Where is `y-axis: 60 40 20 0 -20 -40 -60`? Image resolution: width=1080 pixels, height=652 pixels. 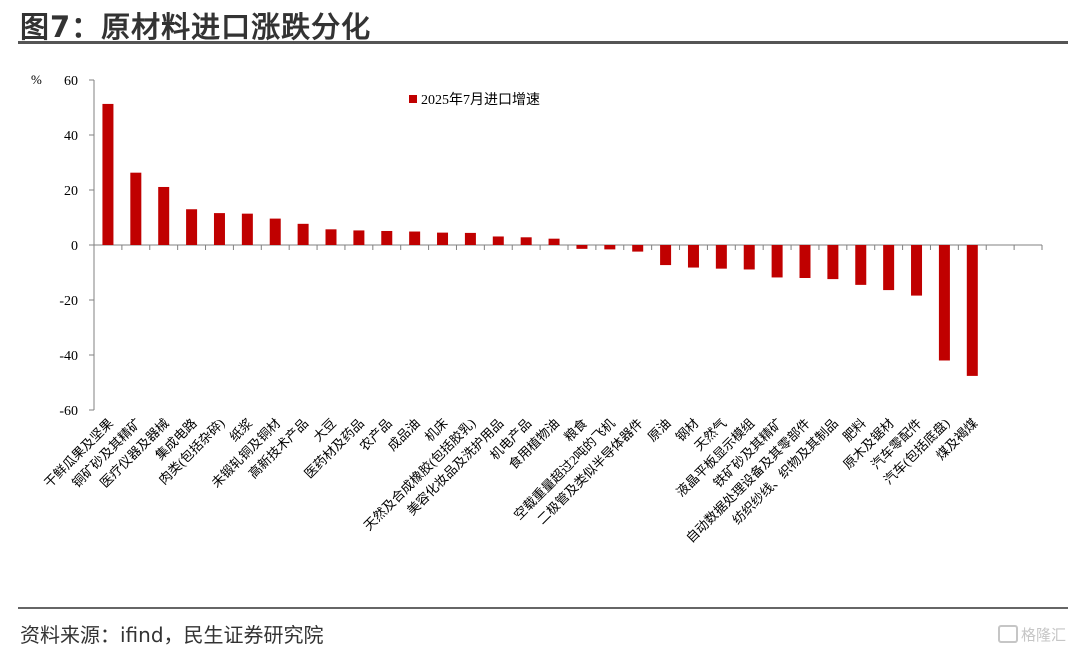 y-axis: 60 40 20 0 -20 -40 -60 is located at coordinates (77, 246).